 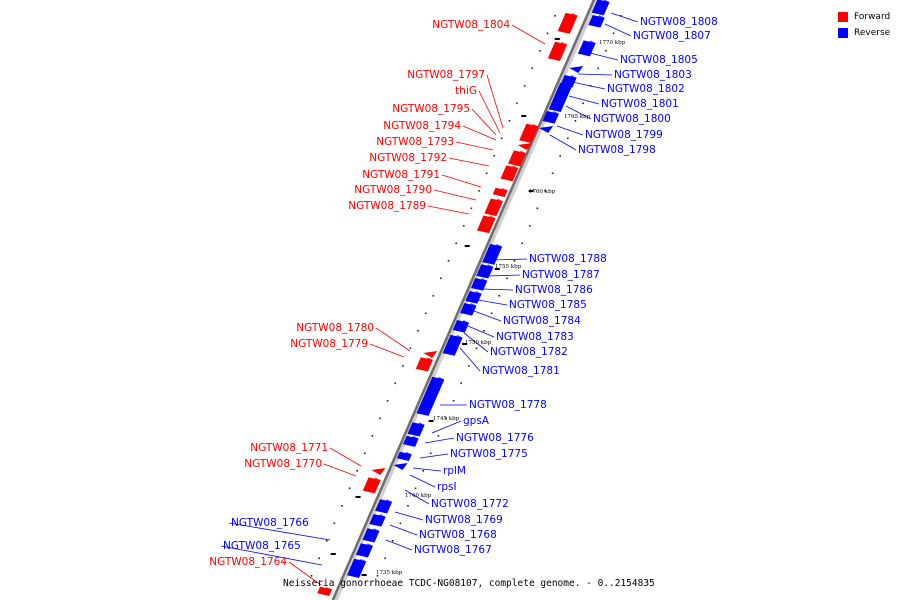 What do you see at coordinates (422, 481) in the screenshot?
I see `leader-rpsi` at bounding box center [422, 481].